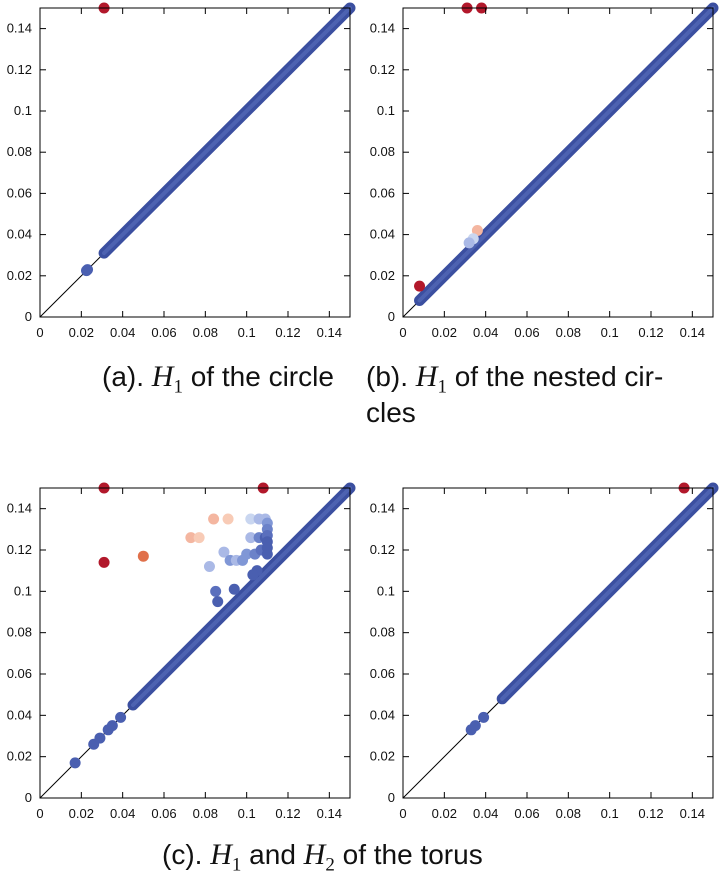  Describe the element at coordinates (218, 379) in the screenshot. I see `caption-a: (a). H1 of the circle` at that location.